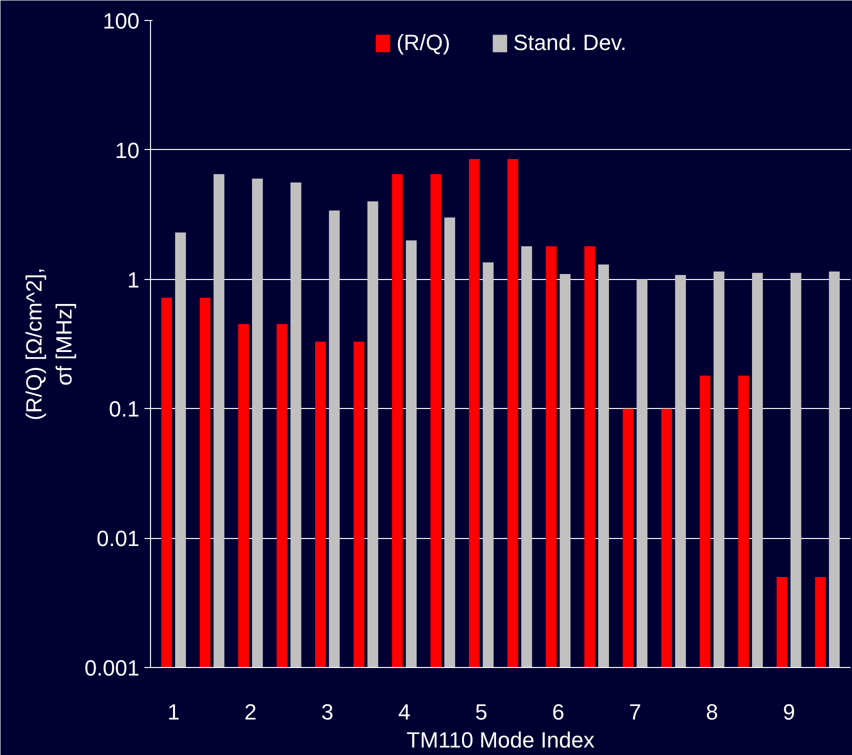 Image resolution: width=852 pixels, height=755 pixels. Describe the element at coordinates (635, 712) in the screenshot. I see `x-tick-label: 7` at that location.